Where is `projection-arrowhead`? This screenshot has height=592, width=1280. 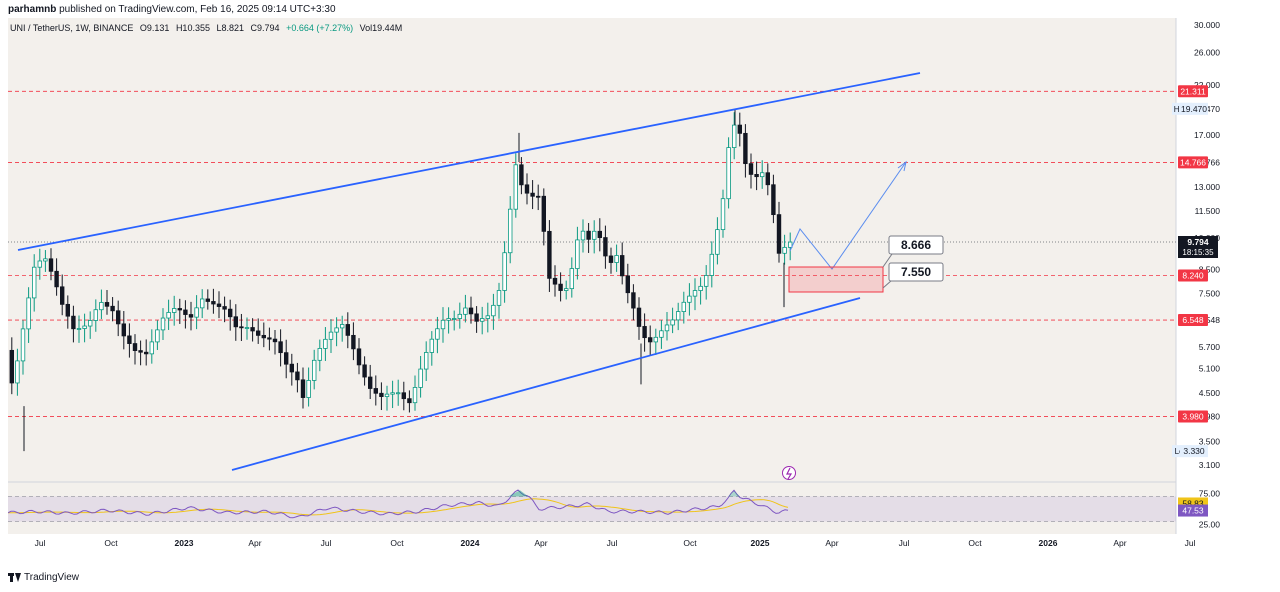 projection-arrowhead is located at coordinates (902, 166).